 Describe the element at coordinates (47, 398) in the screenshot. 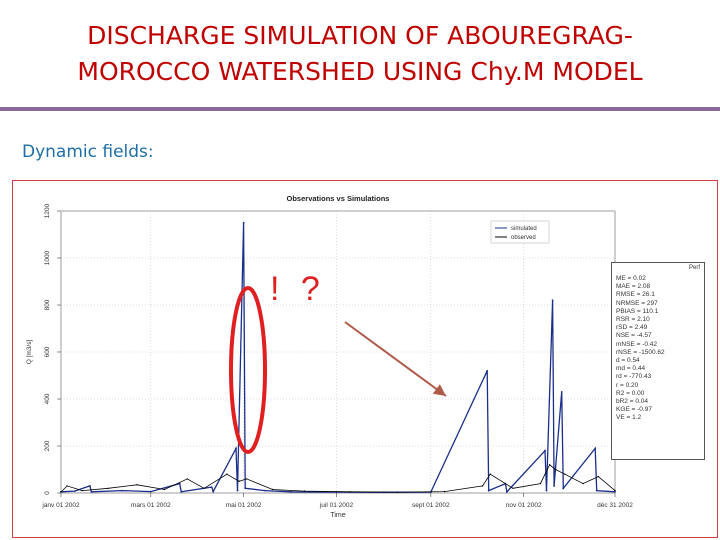

I see `y-tick-label: 400` at that location.